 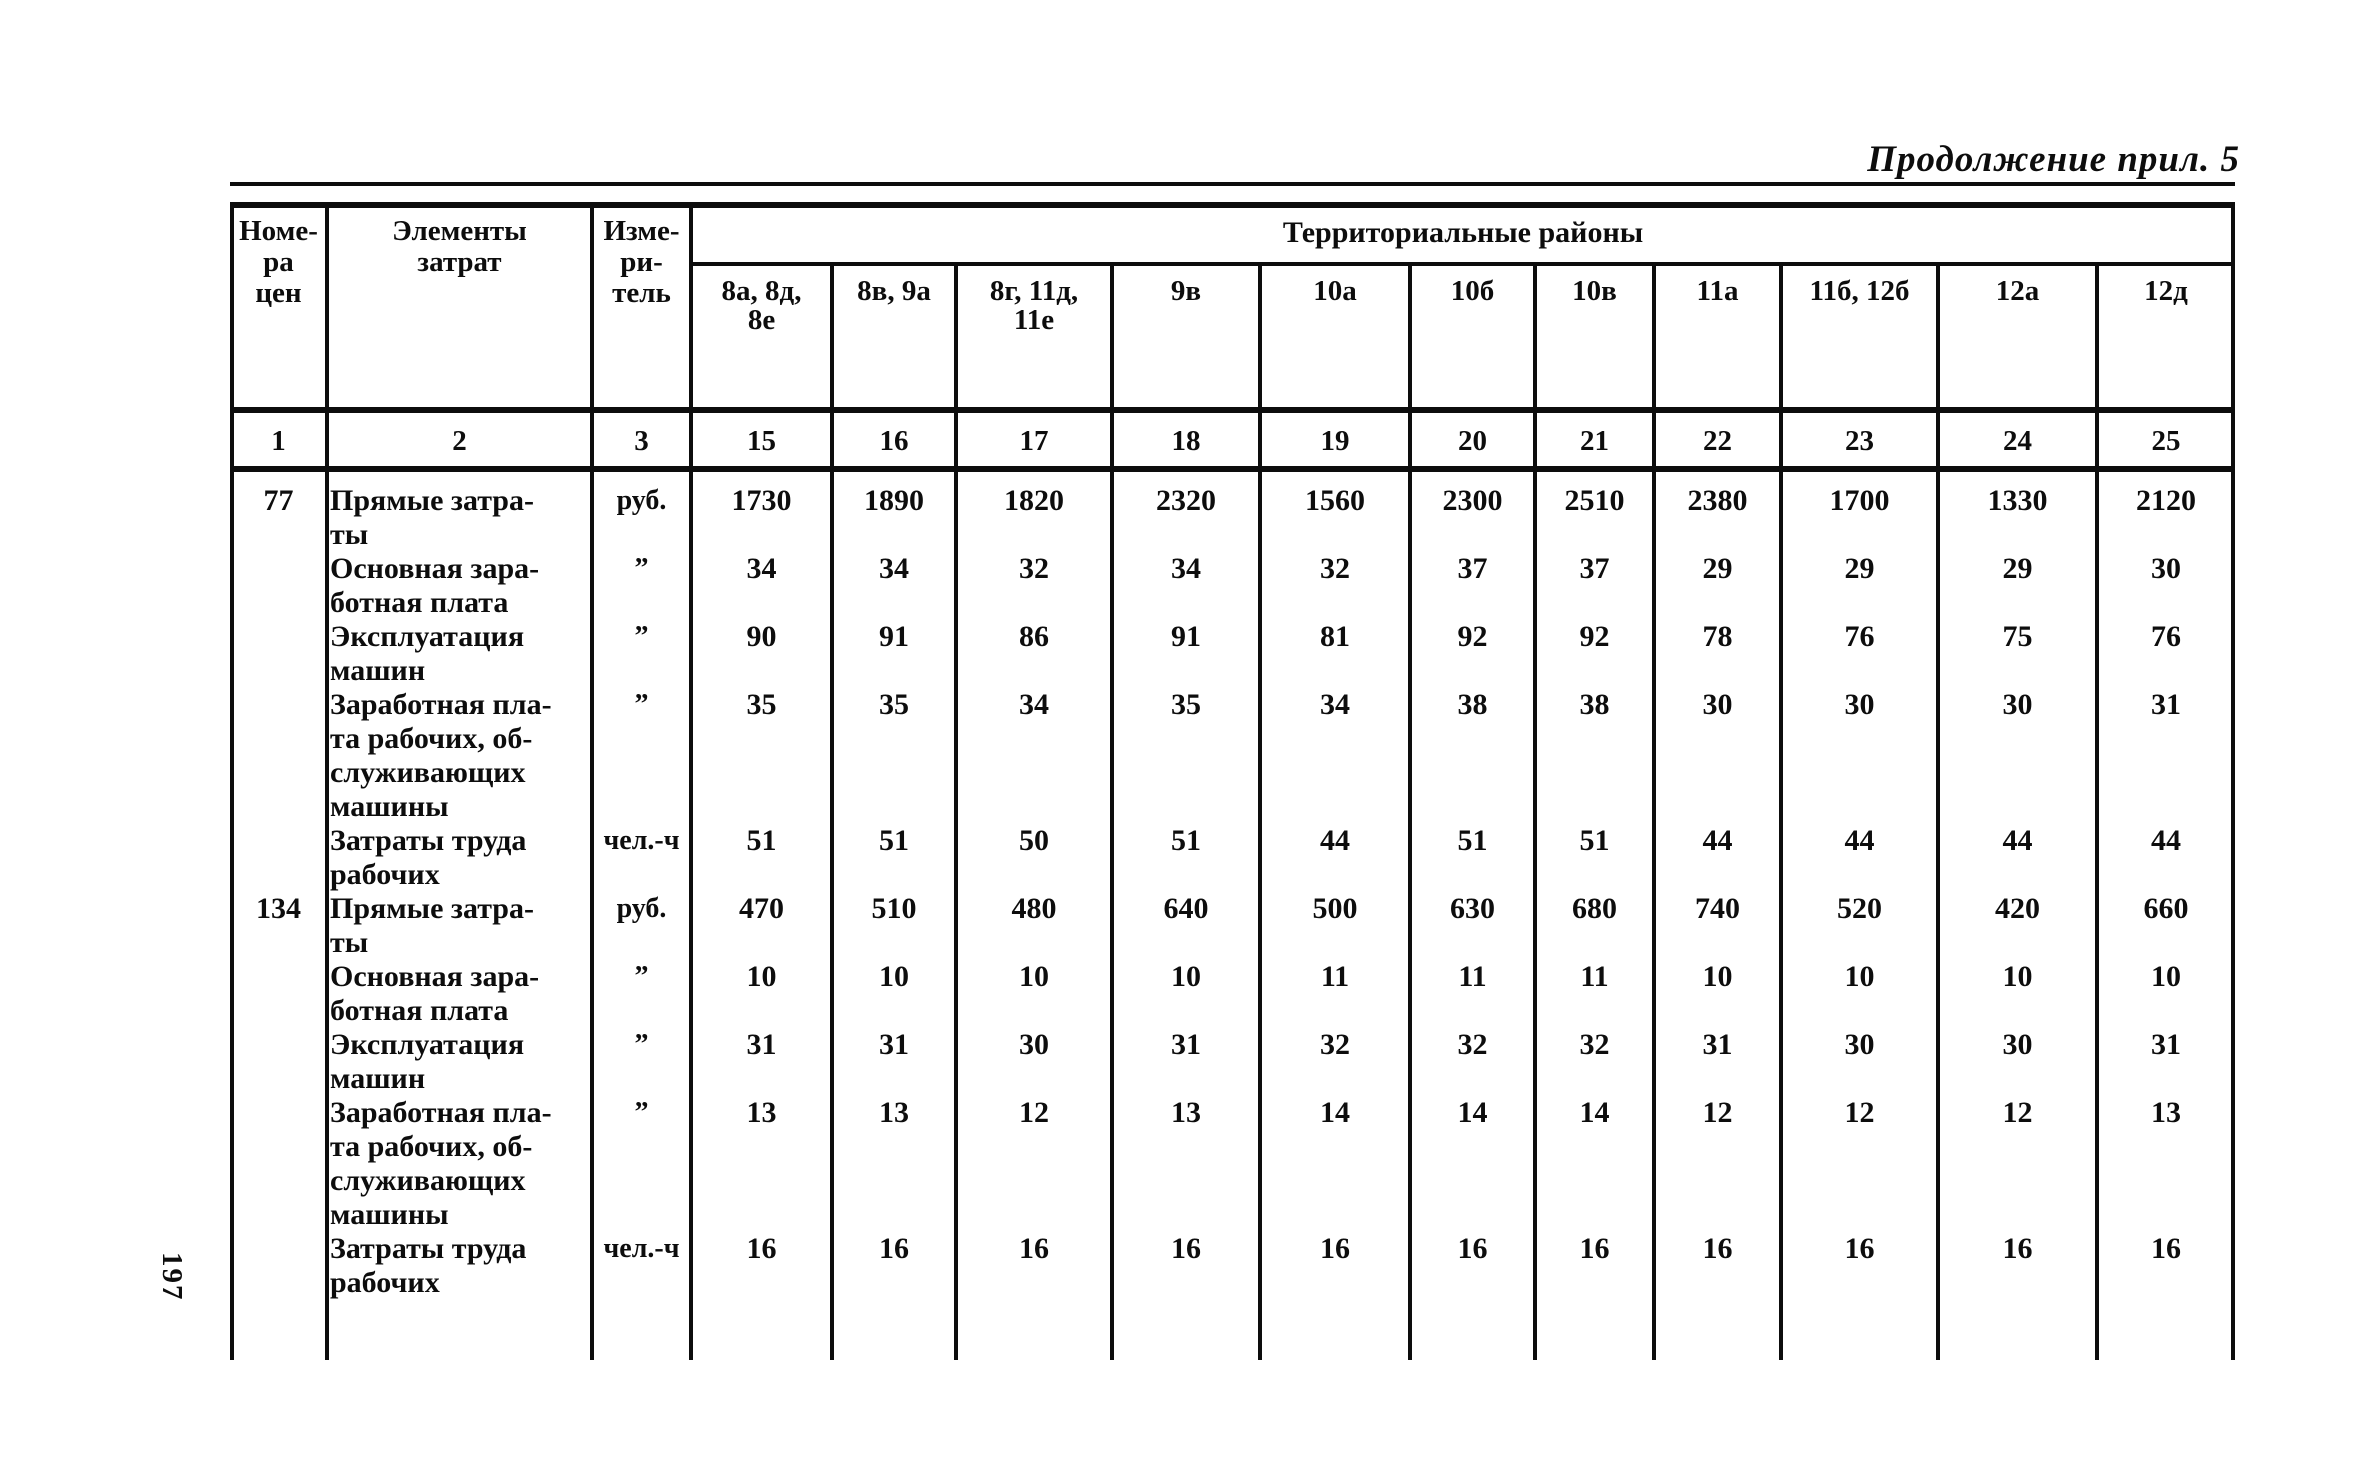 I want to click on header-territorial-districts: Территориальные районы, so click(x=1463, y=232).